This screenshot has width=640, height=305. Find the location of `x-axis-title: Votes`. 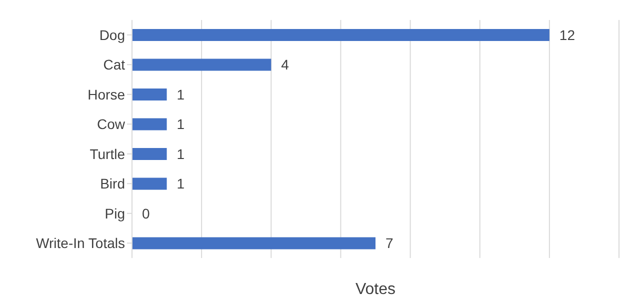

x-axis-title: Votes is located at coordinates (375, 289).